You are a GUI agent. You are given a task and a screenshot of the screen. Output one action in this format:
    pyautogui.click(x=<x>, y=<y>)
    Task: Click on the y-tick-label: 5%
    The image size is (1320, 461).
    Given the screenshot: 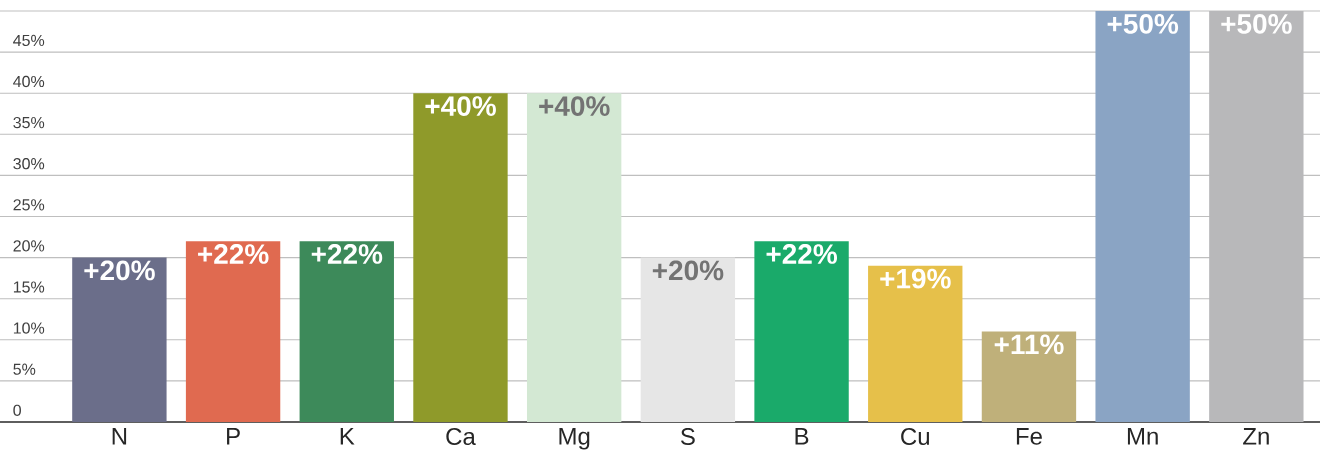 What is the action you would take?
    pyautogui.click(x=24, y=369)
    